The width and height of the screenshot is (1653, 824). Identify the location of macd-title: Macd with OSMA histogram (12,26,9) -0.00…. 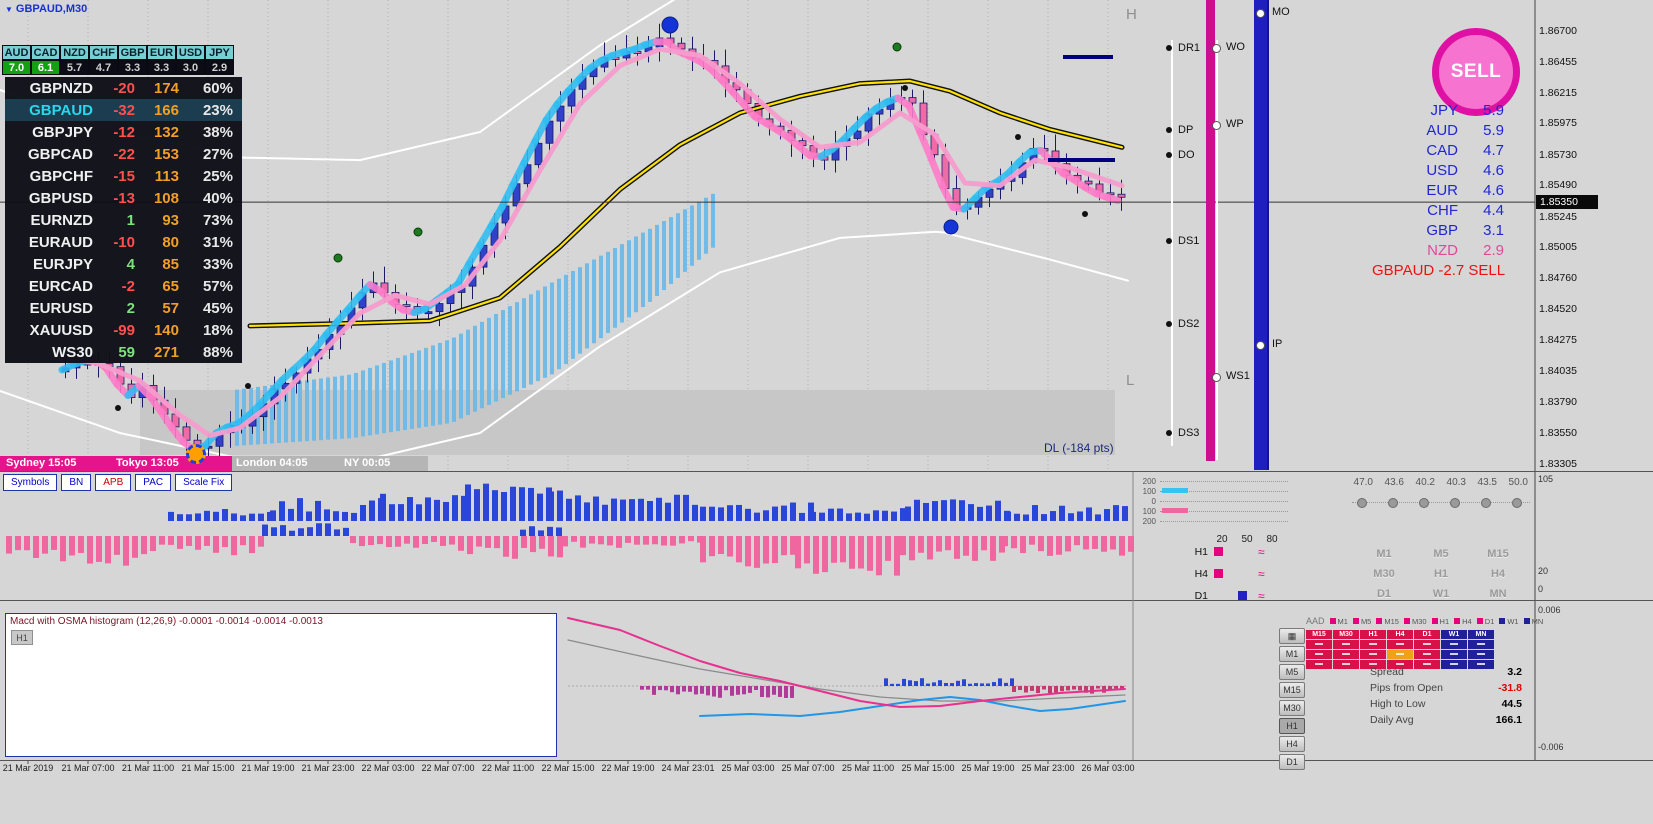
(166, 621).